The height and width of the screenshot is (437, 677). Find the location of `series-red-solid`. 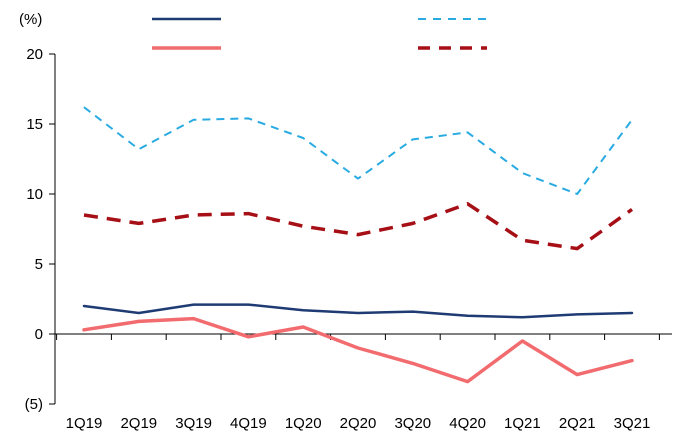

series-red-solid is located at coordinates (358, 350).